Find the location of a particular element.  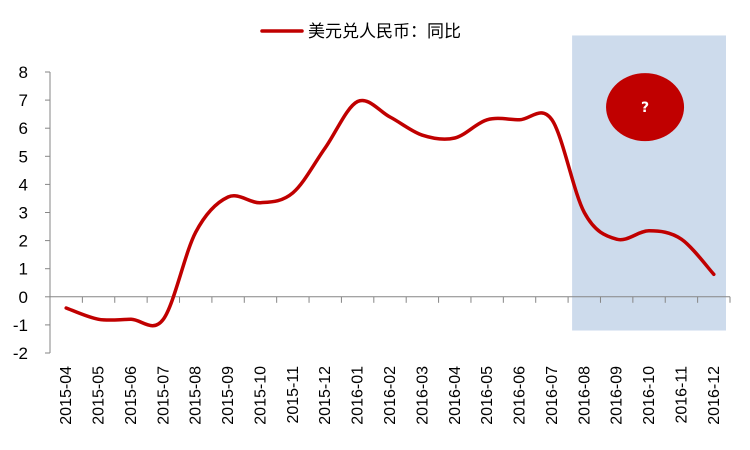

x-tick-label: 2016-09 is located at coordinates (617, 395).